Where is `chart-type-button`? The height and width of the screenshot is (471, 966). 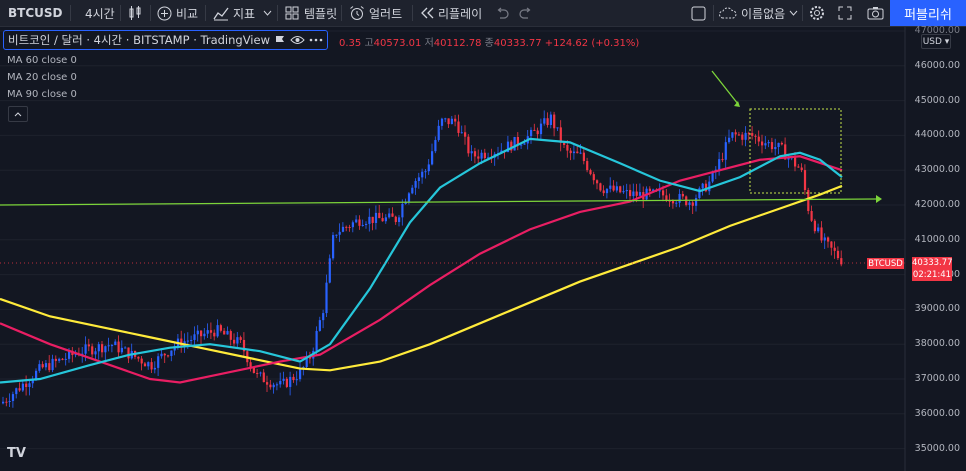
chart-type-button is located at coordinates (135, 13).